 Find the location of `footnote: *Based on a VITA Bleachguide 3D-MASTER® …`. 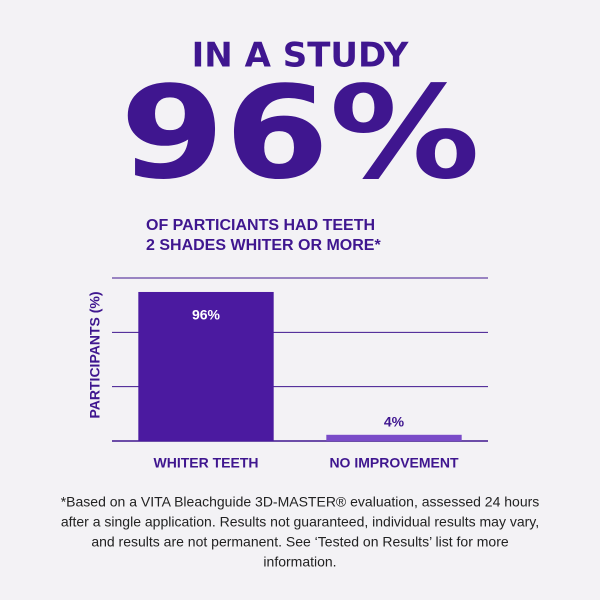

footnote: *Based on a VITA Bleachguide 3D-MASTER® … is located at coordinates (300, 532).